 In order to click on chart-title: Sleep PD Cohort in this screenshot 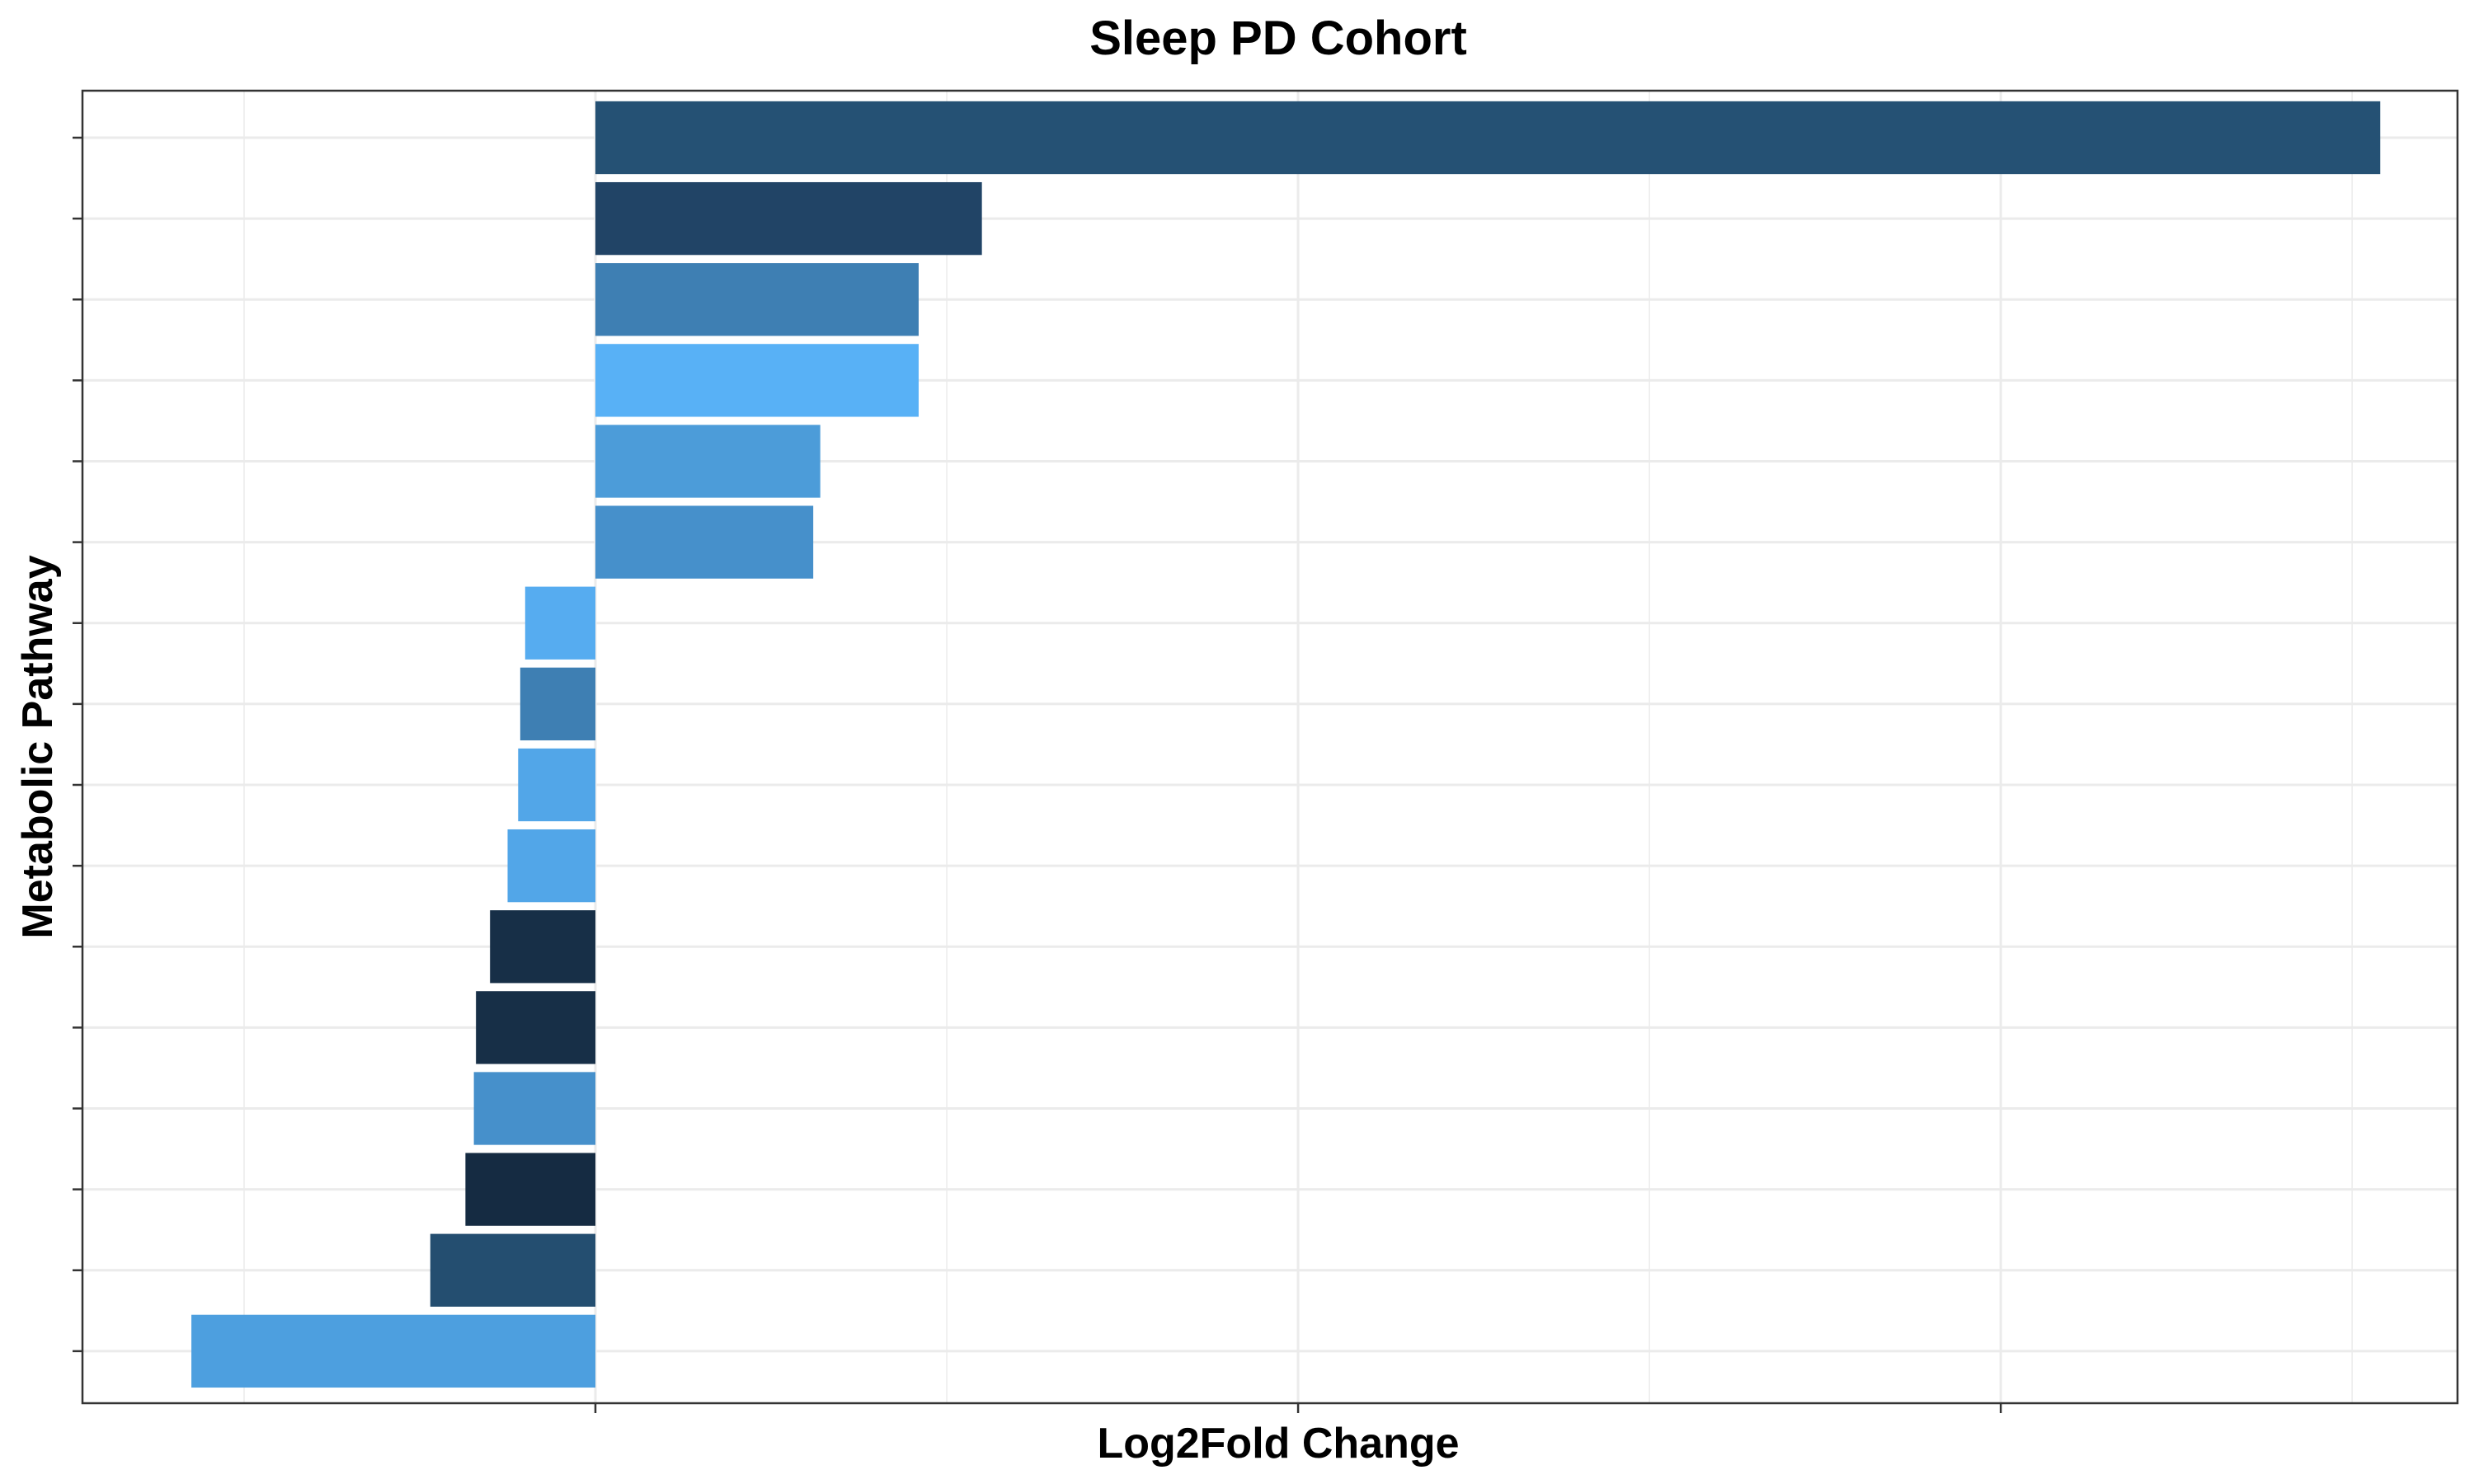, I will do `click(1278, 38)`.